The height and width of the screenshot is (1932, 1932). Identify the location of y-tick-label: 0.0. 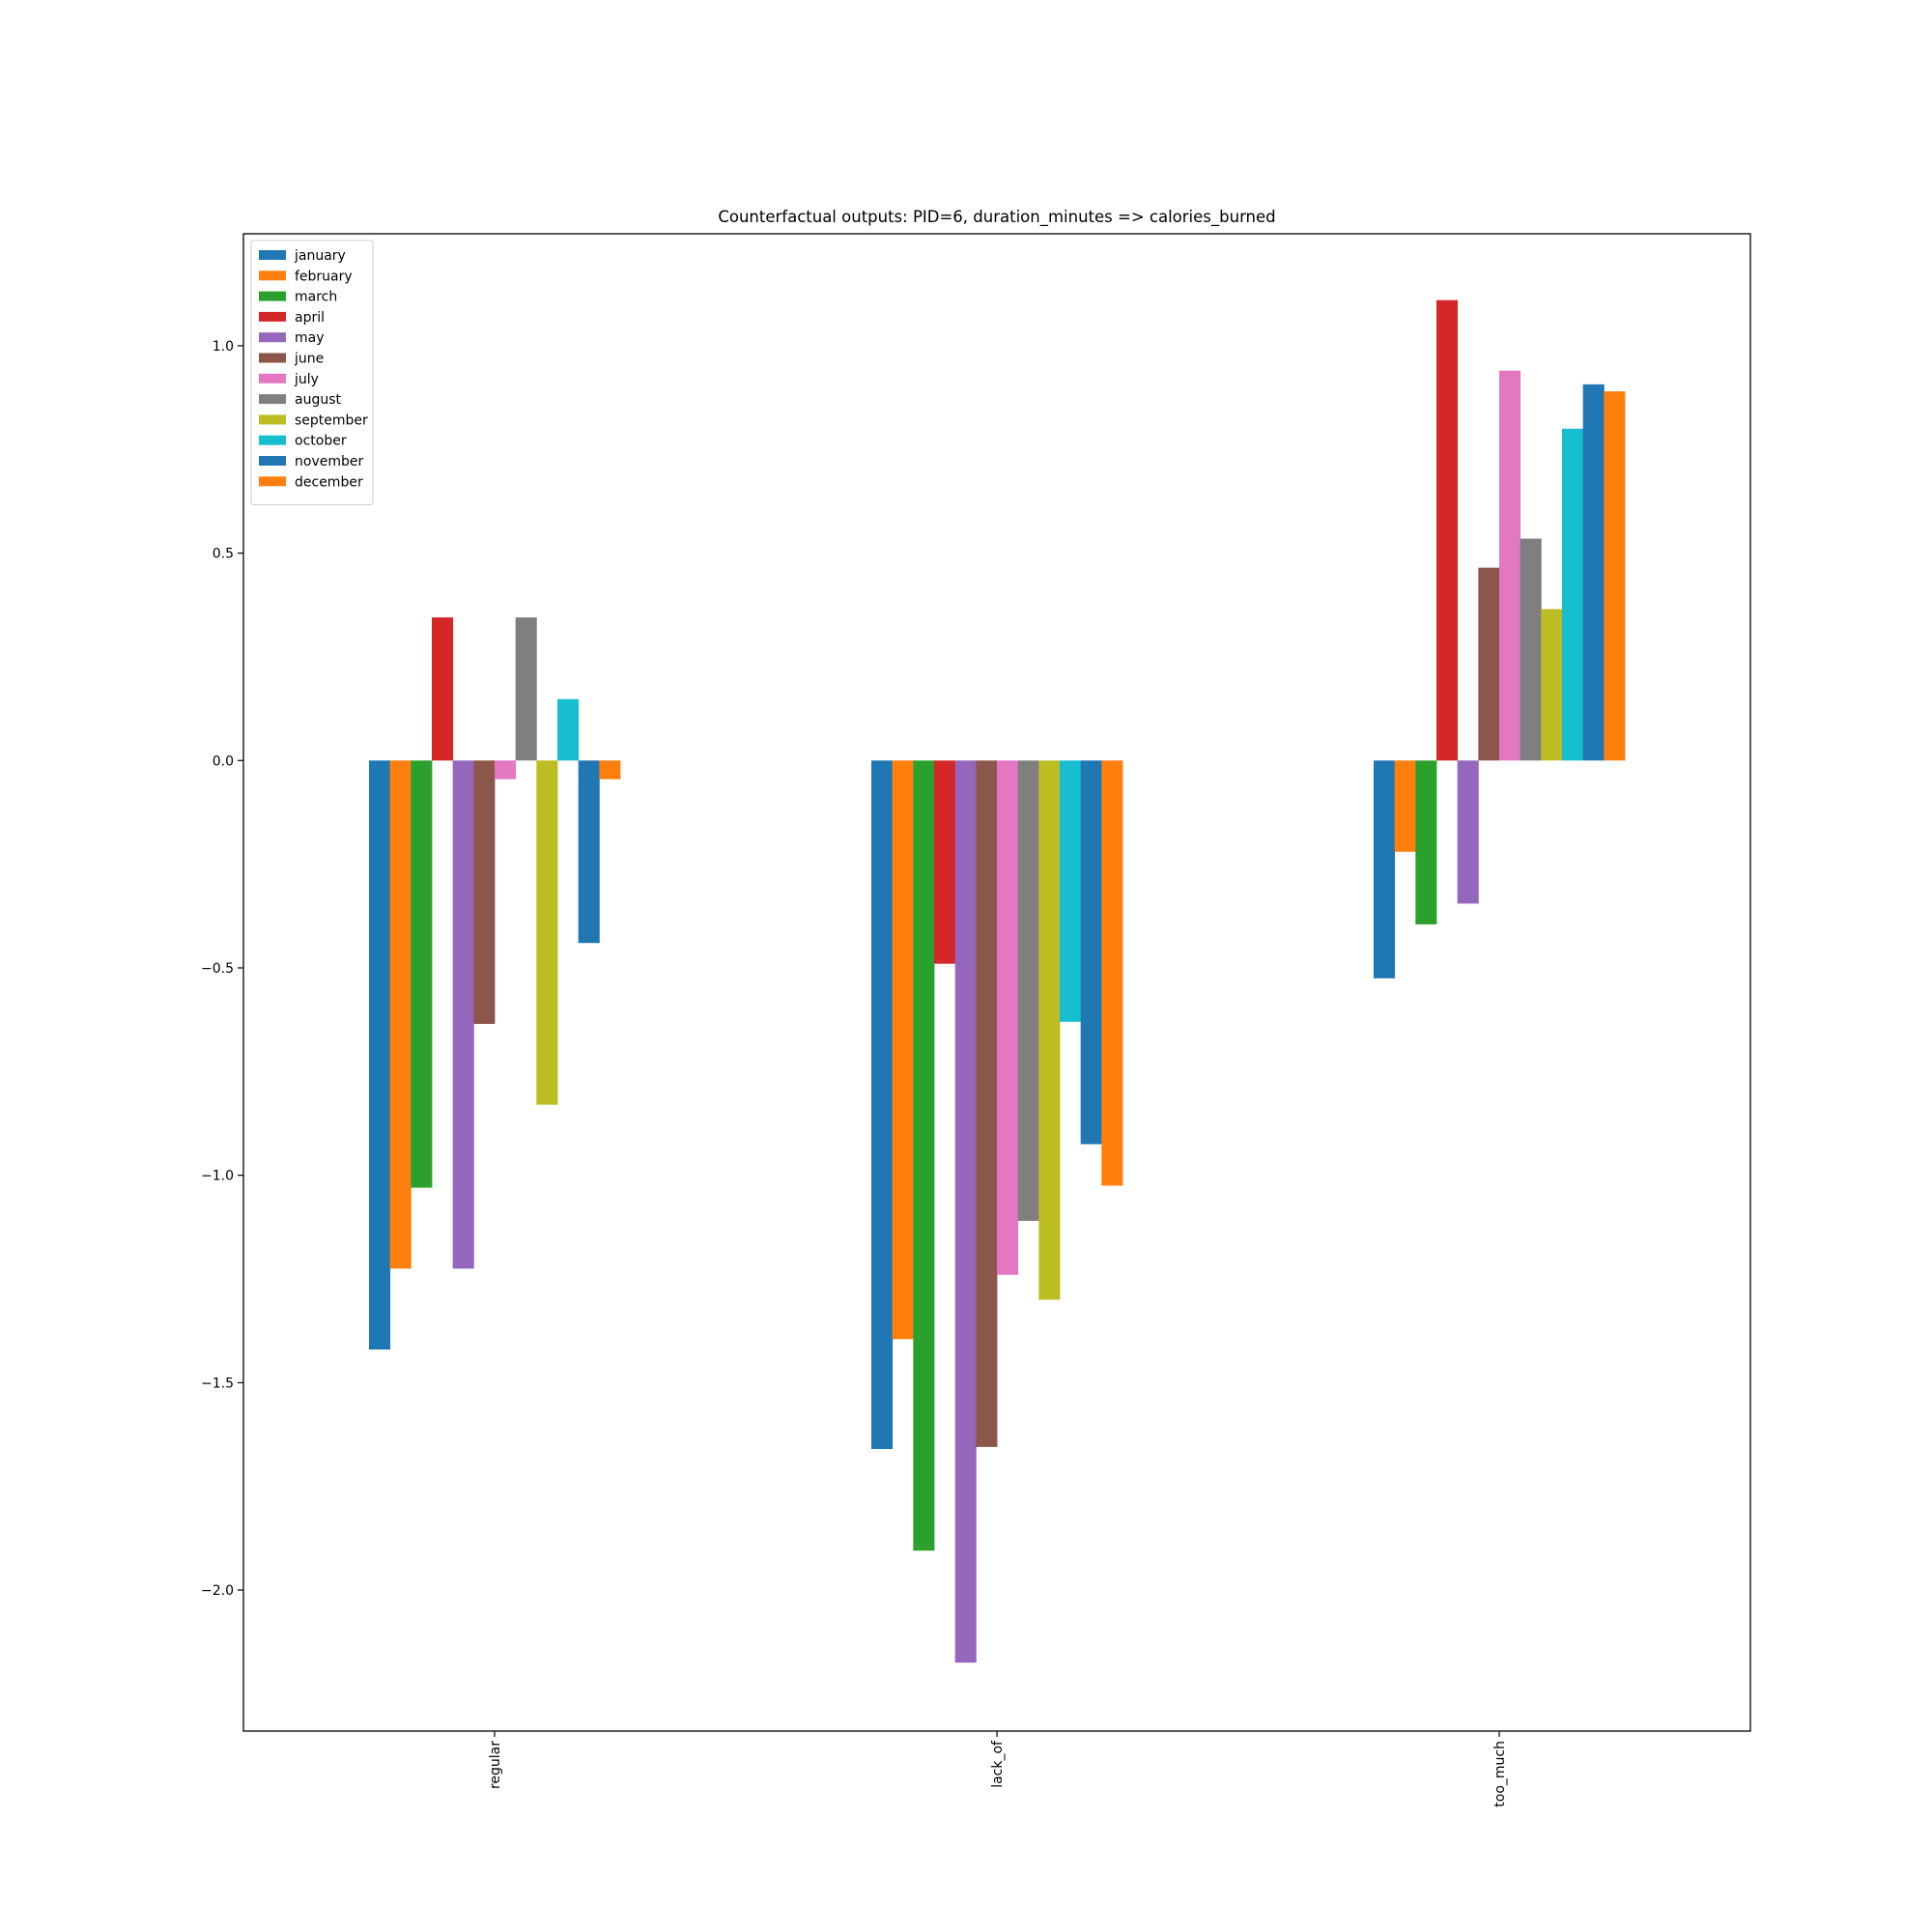
(223, 761).